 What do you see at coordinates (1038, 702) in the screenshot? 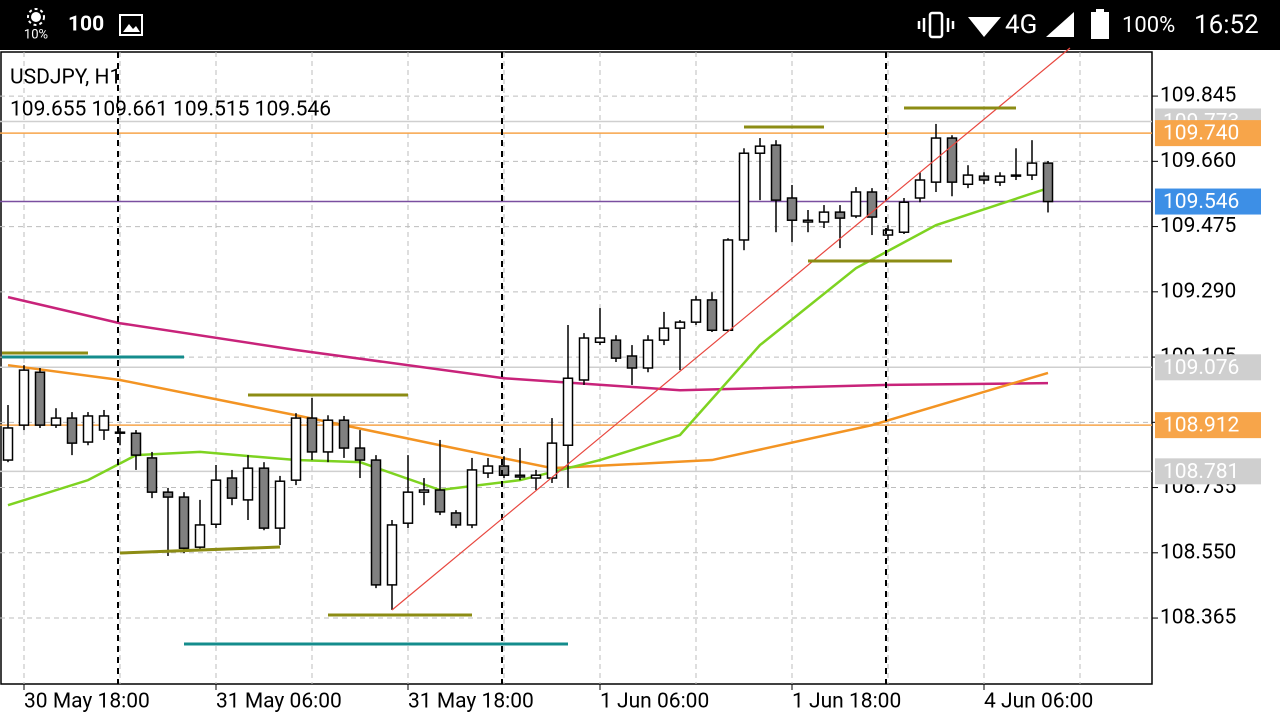
I see `x-tick-label: 4 Jun 06:00` at bounding box center [1038, 702].